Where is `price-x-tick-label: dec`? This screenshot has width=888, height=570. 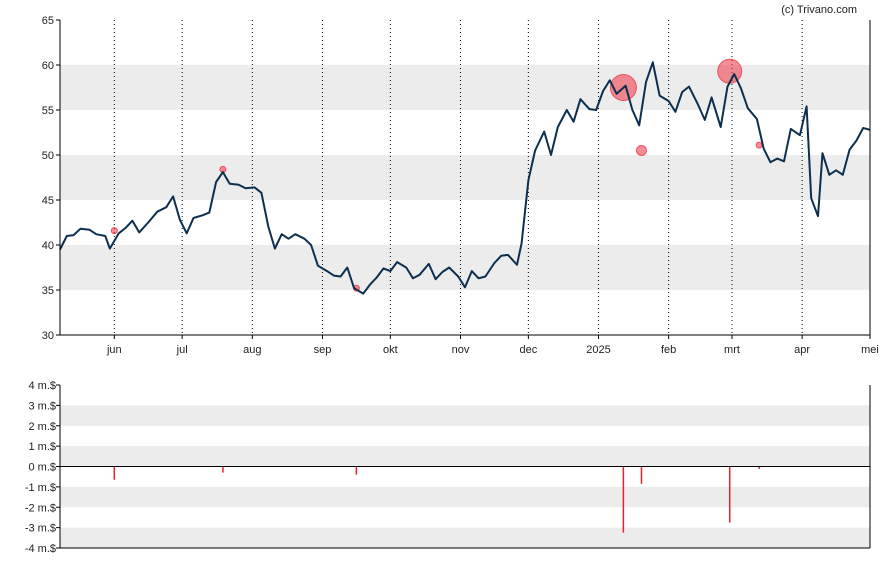 price-x-tick-label: dec is located at coordinates (528, 350).